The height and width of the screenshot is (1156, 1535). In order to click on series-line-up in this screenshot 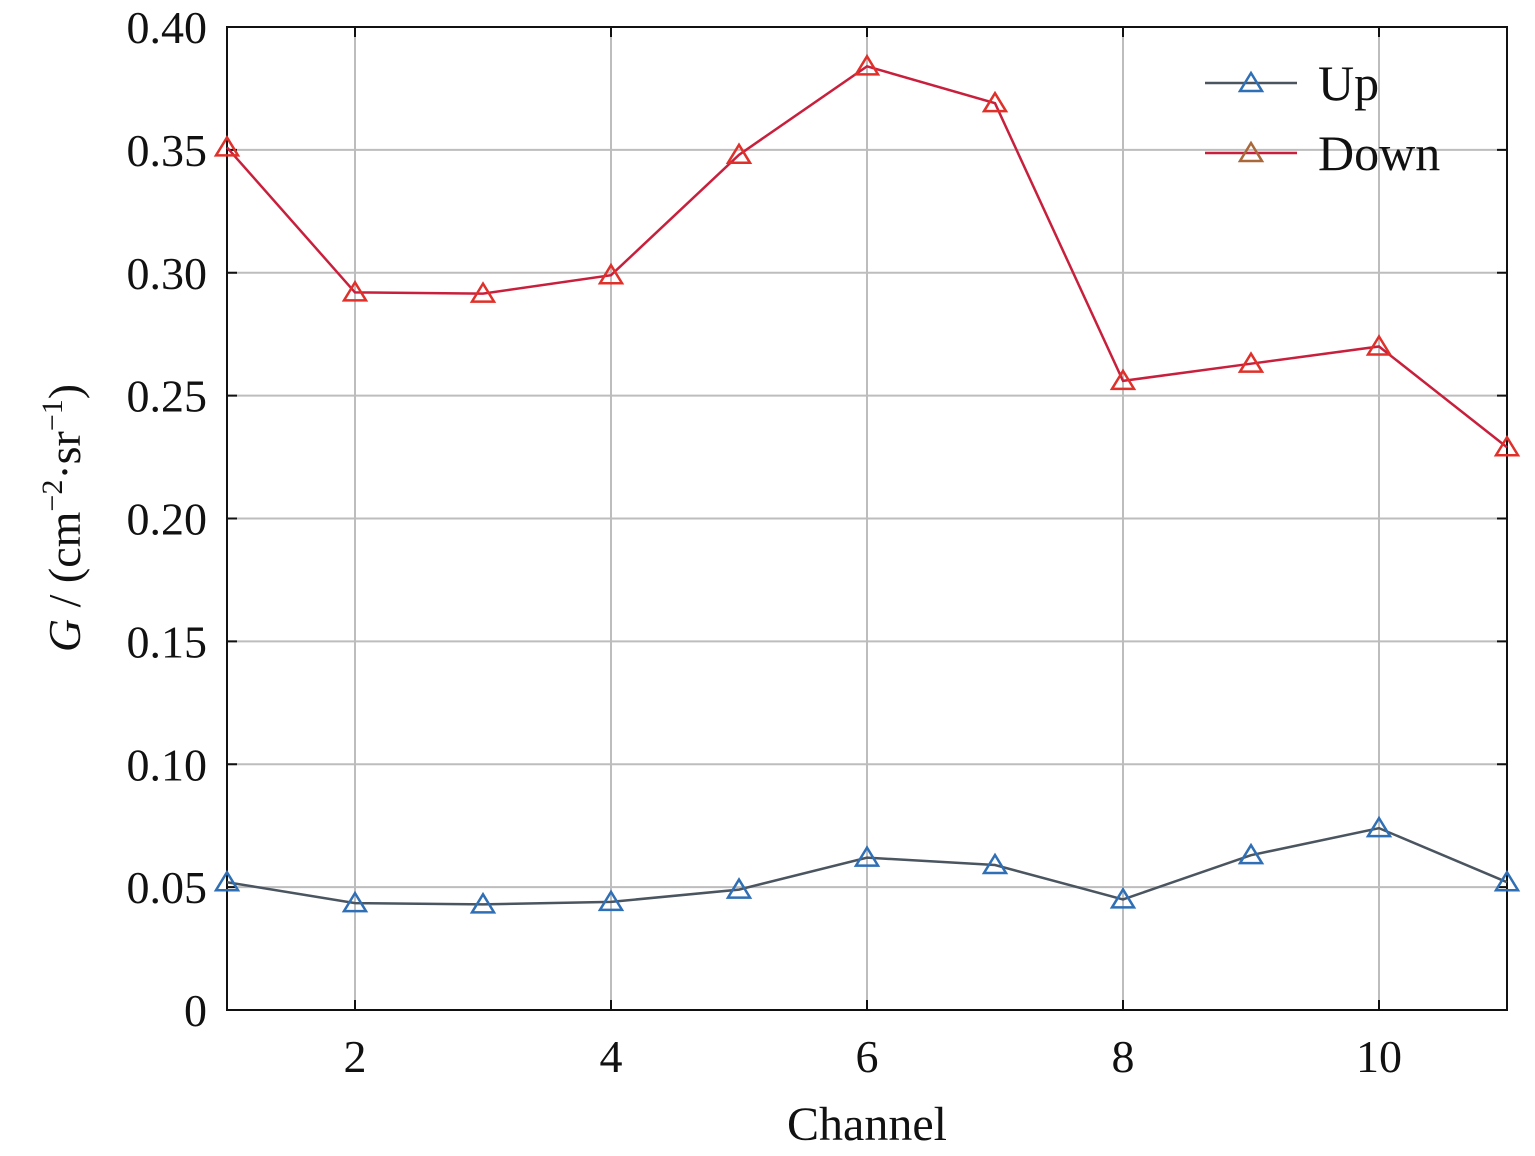, I will do `click(867, 866)`.